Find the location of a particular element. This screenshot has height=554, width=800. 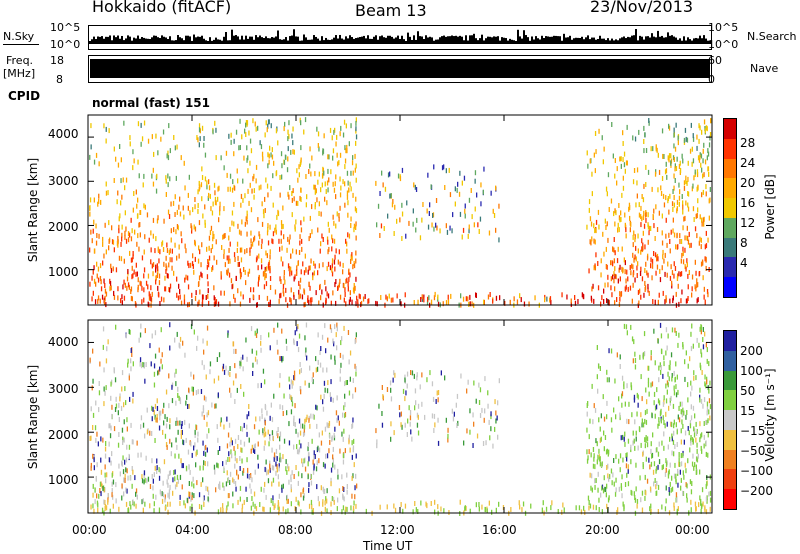

vel-cb-tick-m100: −100 is located at coordinates (756, 471).